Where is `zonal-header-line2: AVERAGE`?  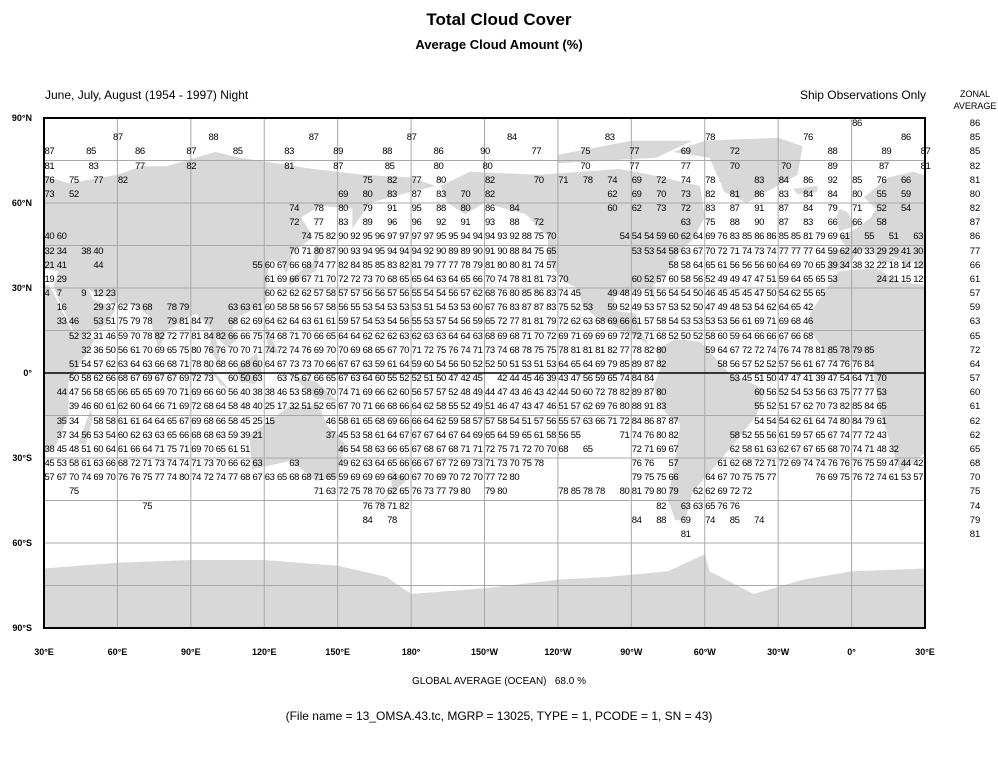
zonal-header-line2: AVERAGE is located at coordinates (975, 106).